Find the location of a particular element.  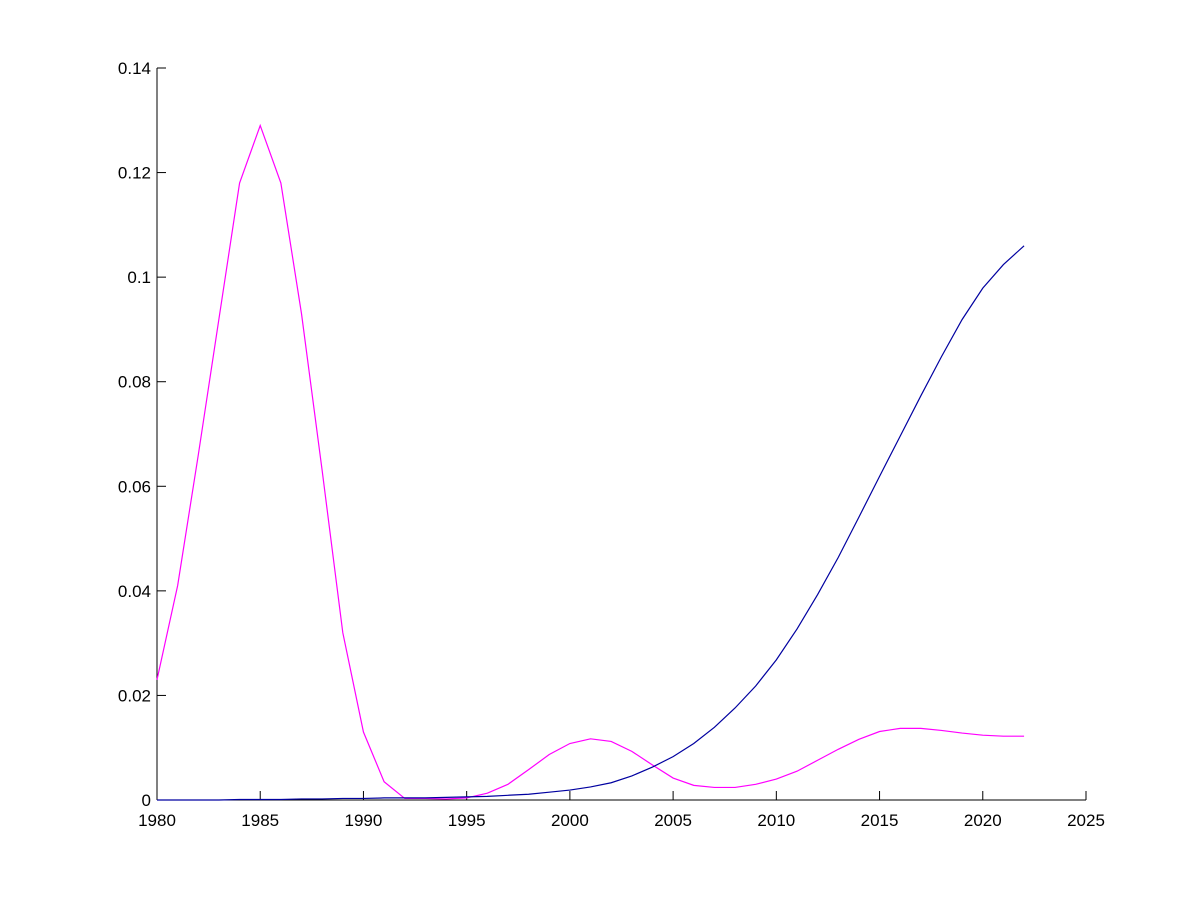

x-tick-label: 2000 is located at coordinates (570, 820).